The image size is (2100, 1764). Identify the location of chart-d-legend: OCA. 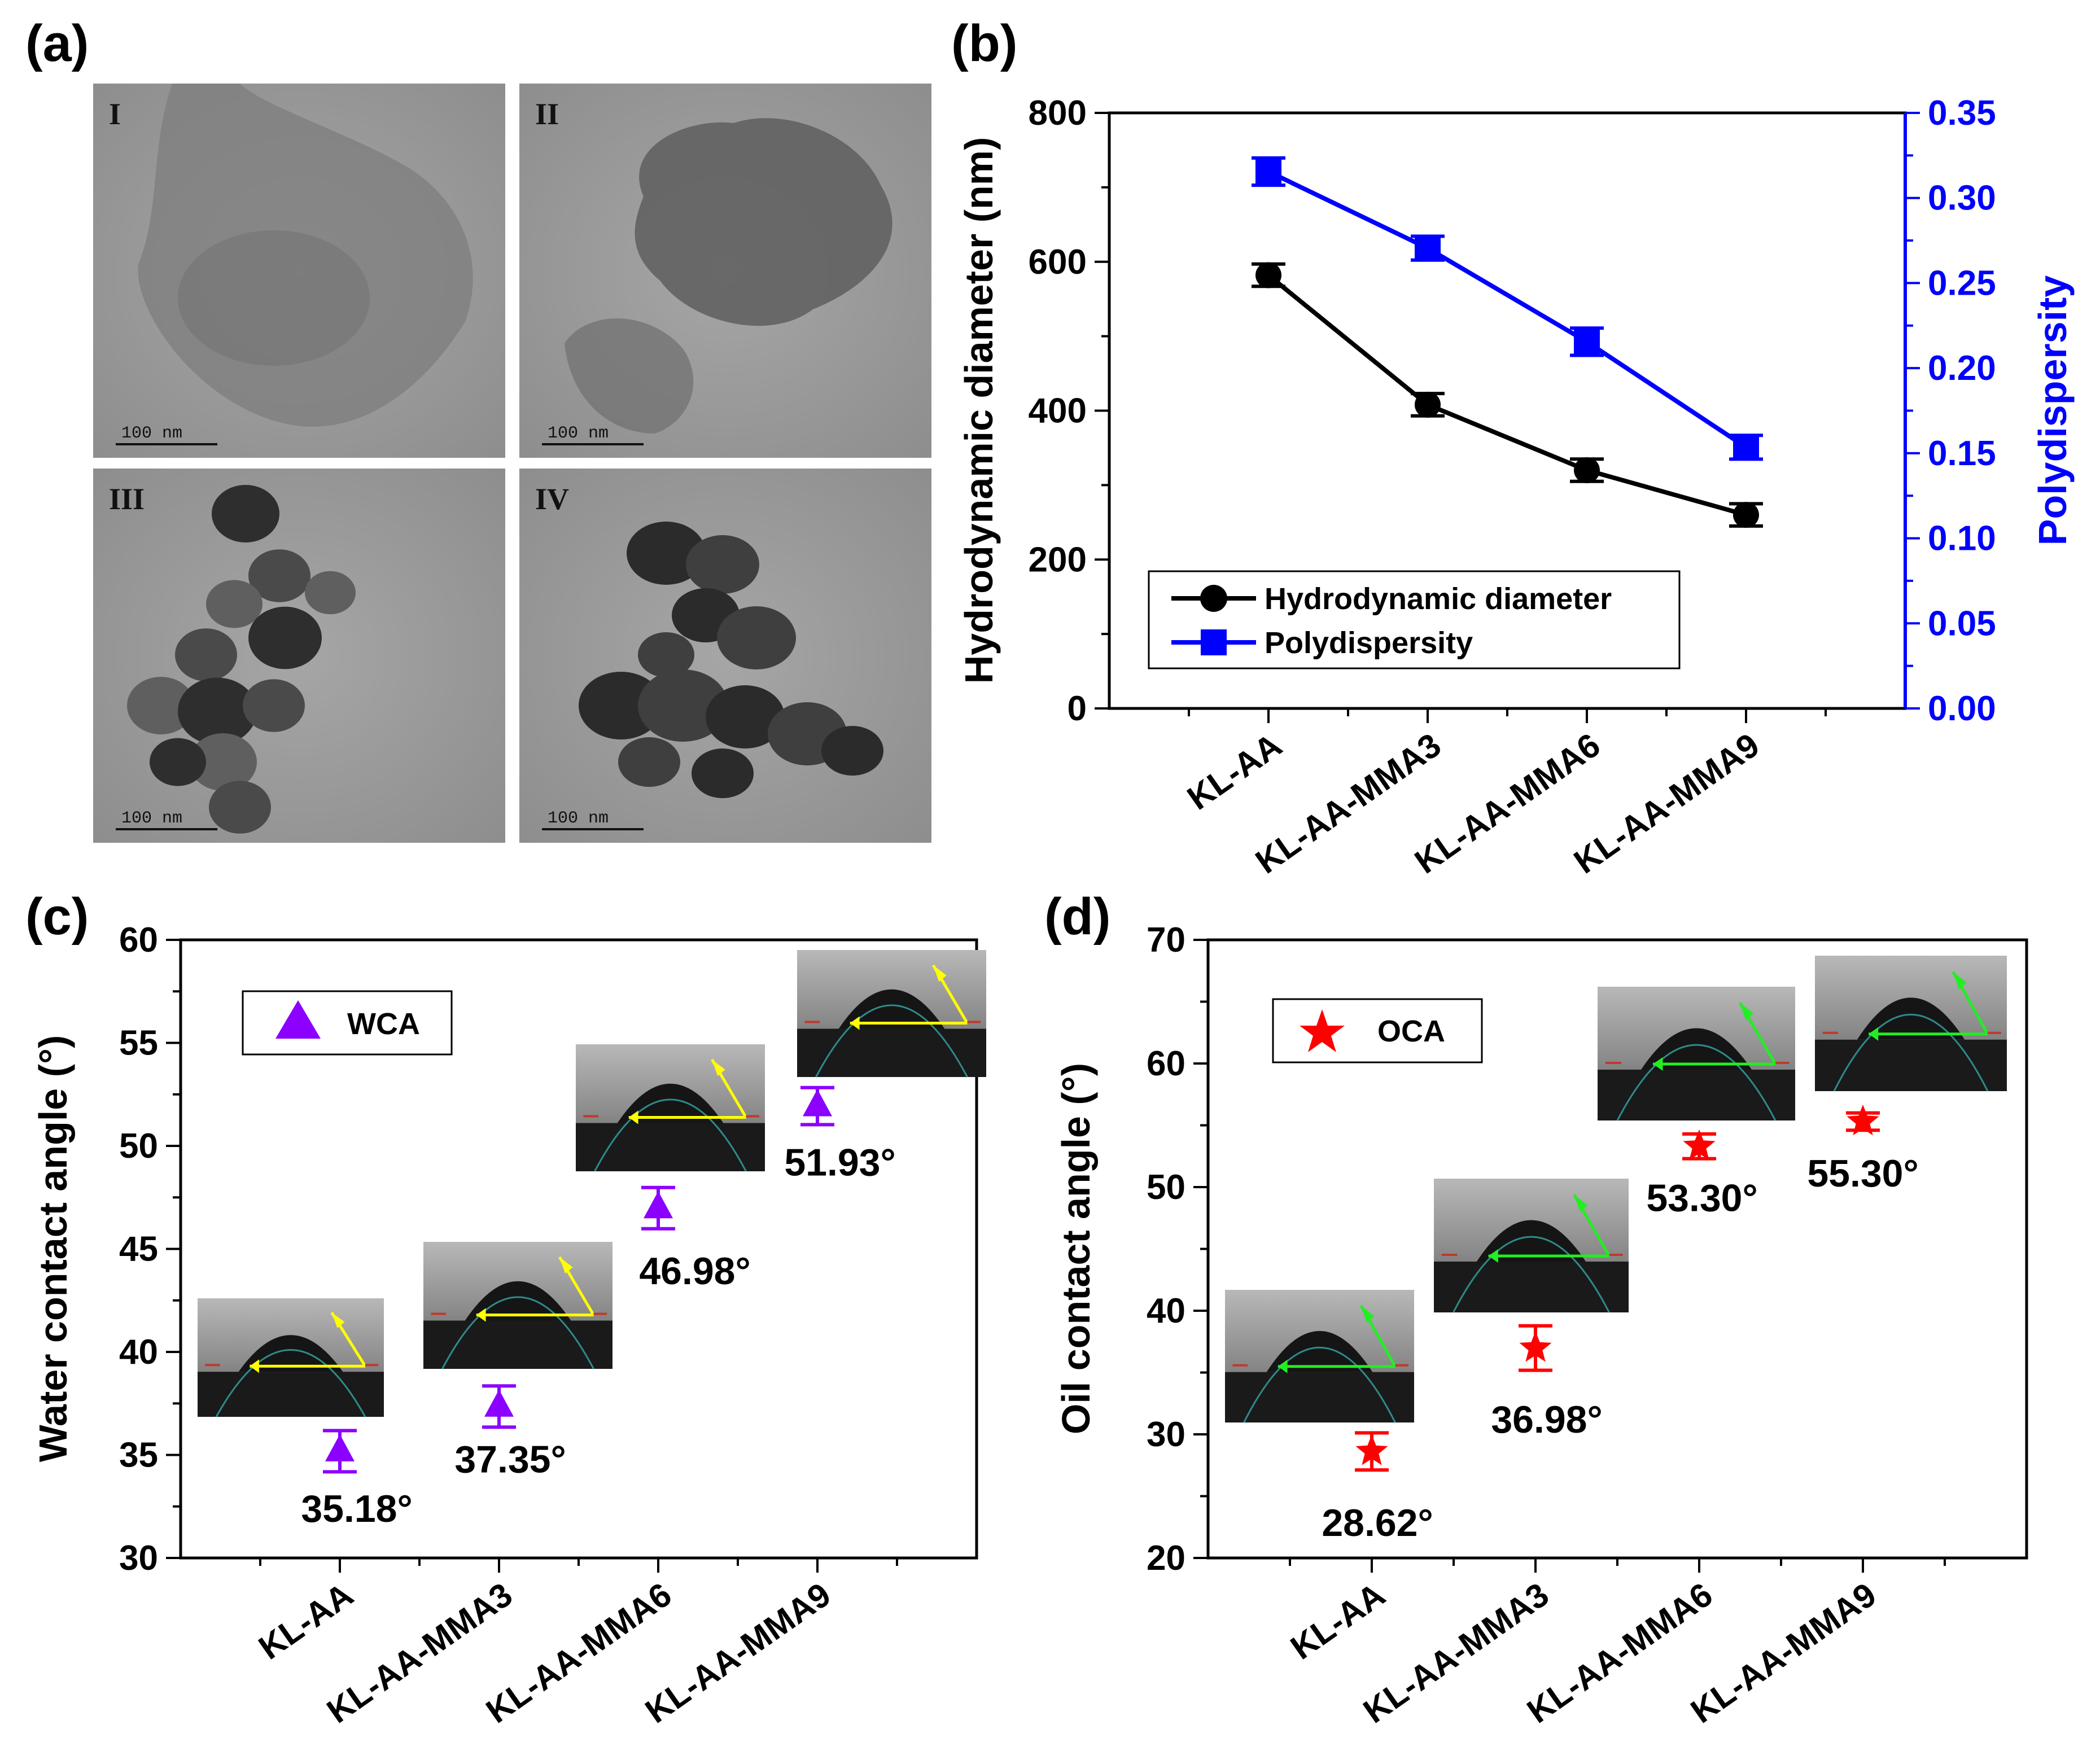
(1377, 1030).